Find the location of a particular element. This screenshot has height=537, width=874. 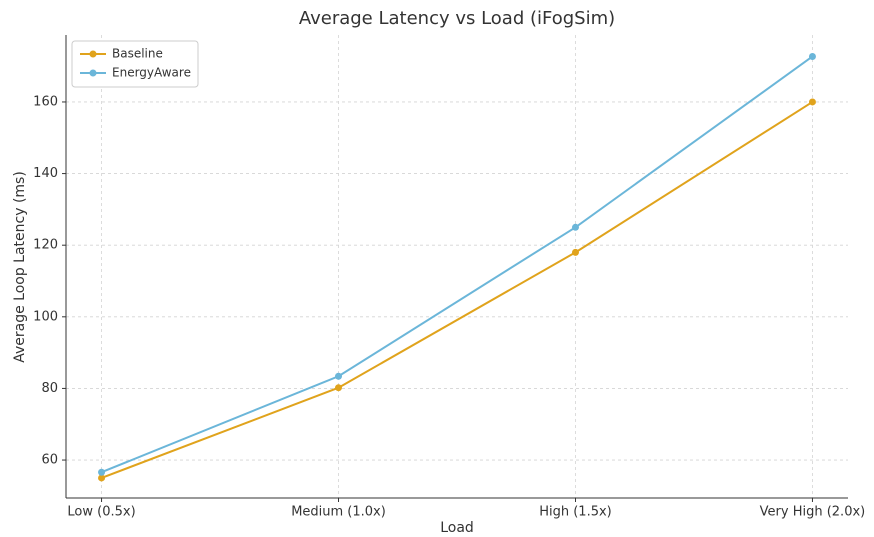

legend-label: EnergyAware is located at coordinates (151, 73).